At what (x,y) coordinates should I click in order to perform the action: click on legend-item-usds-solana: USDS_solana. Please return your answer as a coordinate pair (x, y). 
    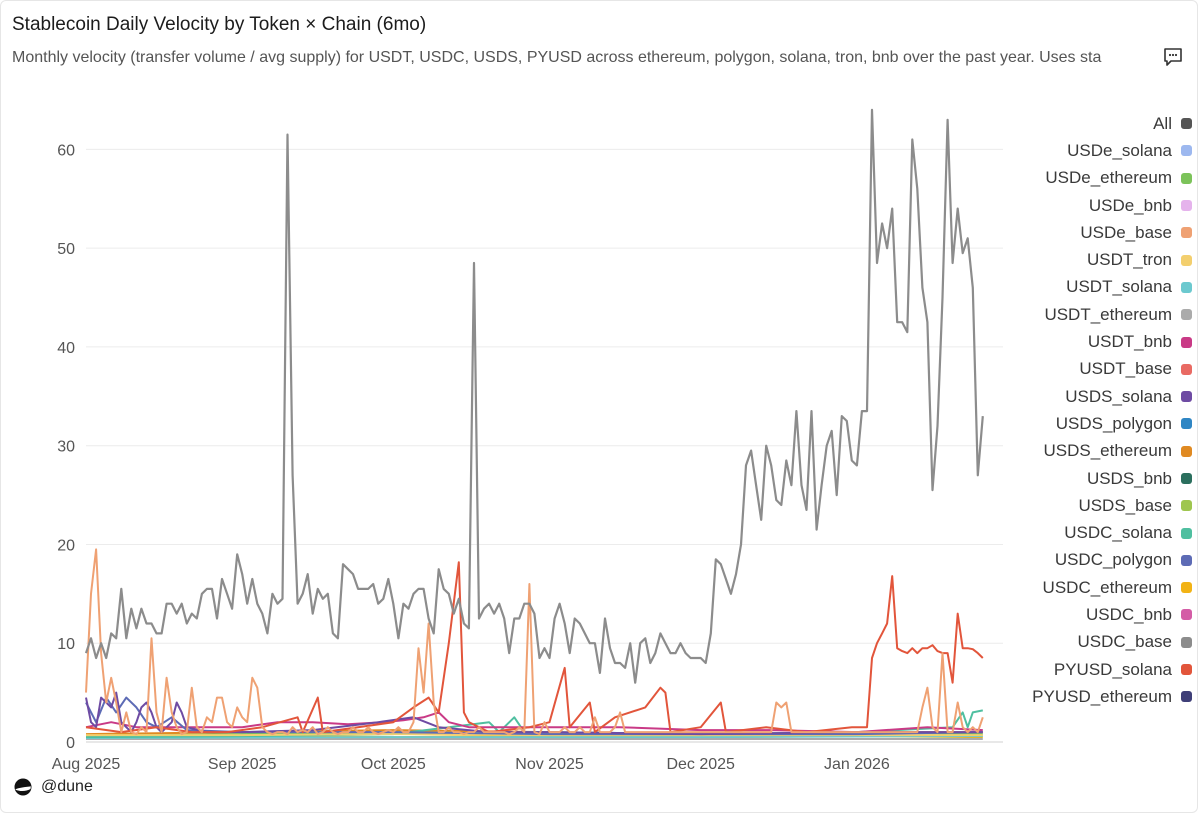
    Looking at the image, I should click on (1096, 396).